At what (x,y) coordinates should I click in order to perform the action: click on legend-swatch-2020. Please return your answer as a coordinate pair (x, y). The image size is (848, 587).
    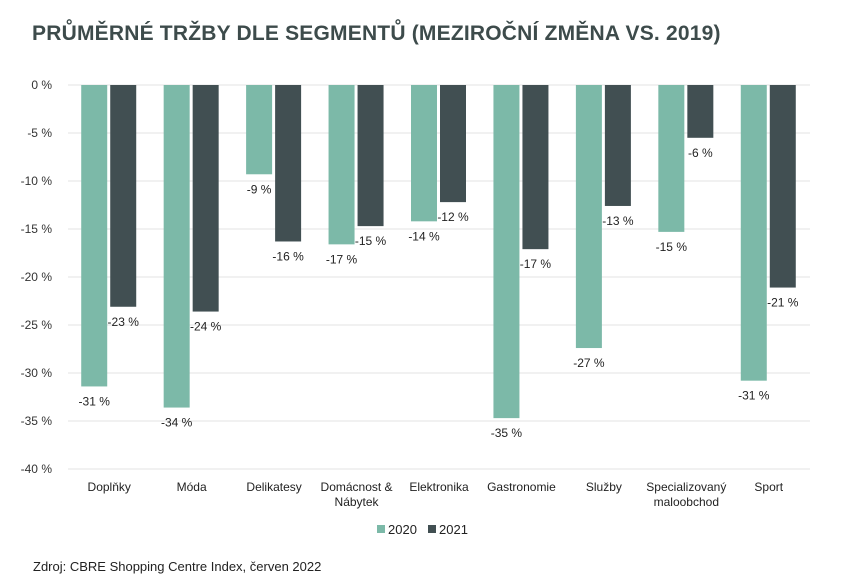
    Looking at the image, I should click on (381, 529).